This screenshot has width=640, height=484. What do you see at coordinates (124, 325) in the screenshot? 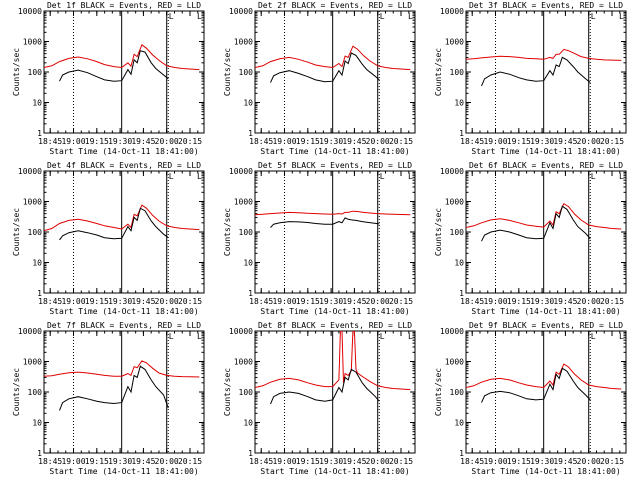
I see `panel-title: Det 7f BLACK = Events, RED = LLD` at bounding box center [124, 325].